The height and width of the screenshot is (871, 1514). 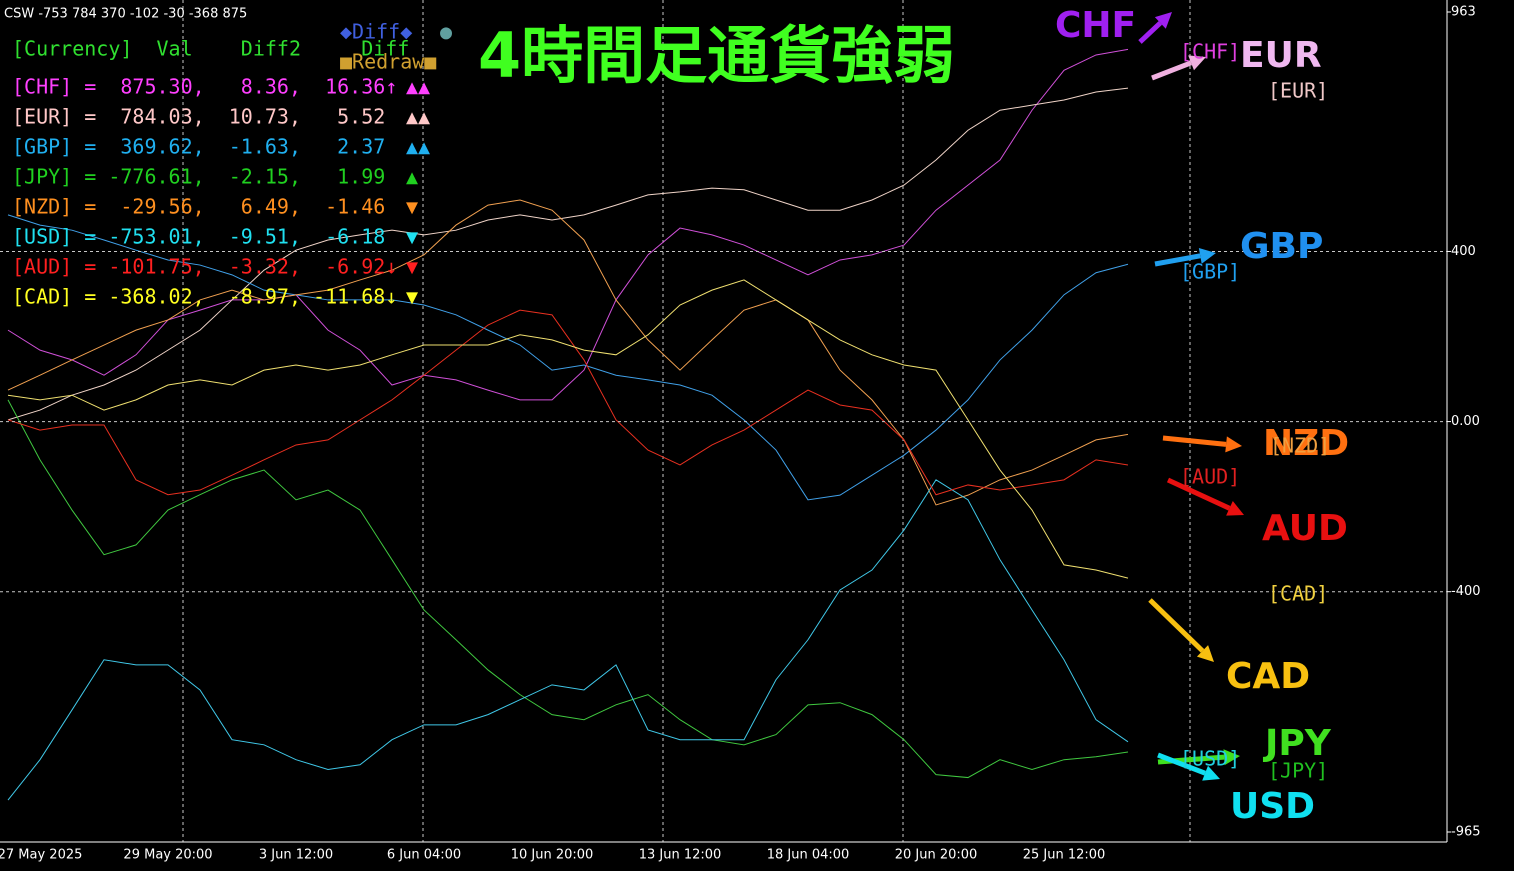 I want to click on annotation: [USD], so click(x=1210, y=759).